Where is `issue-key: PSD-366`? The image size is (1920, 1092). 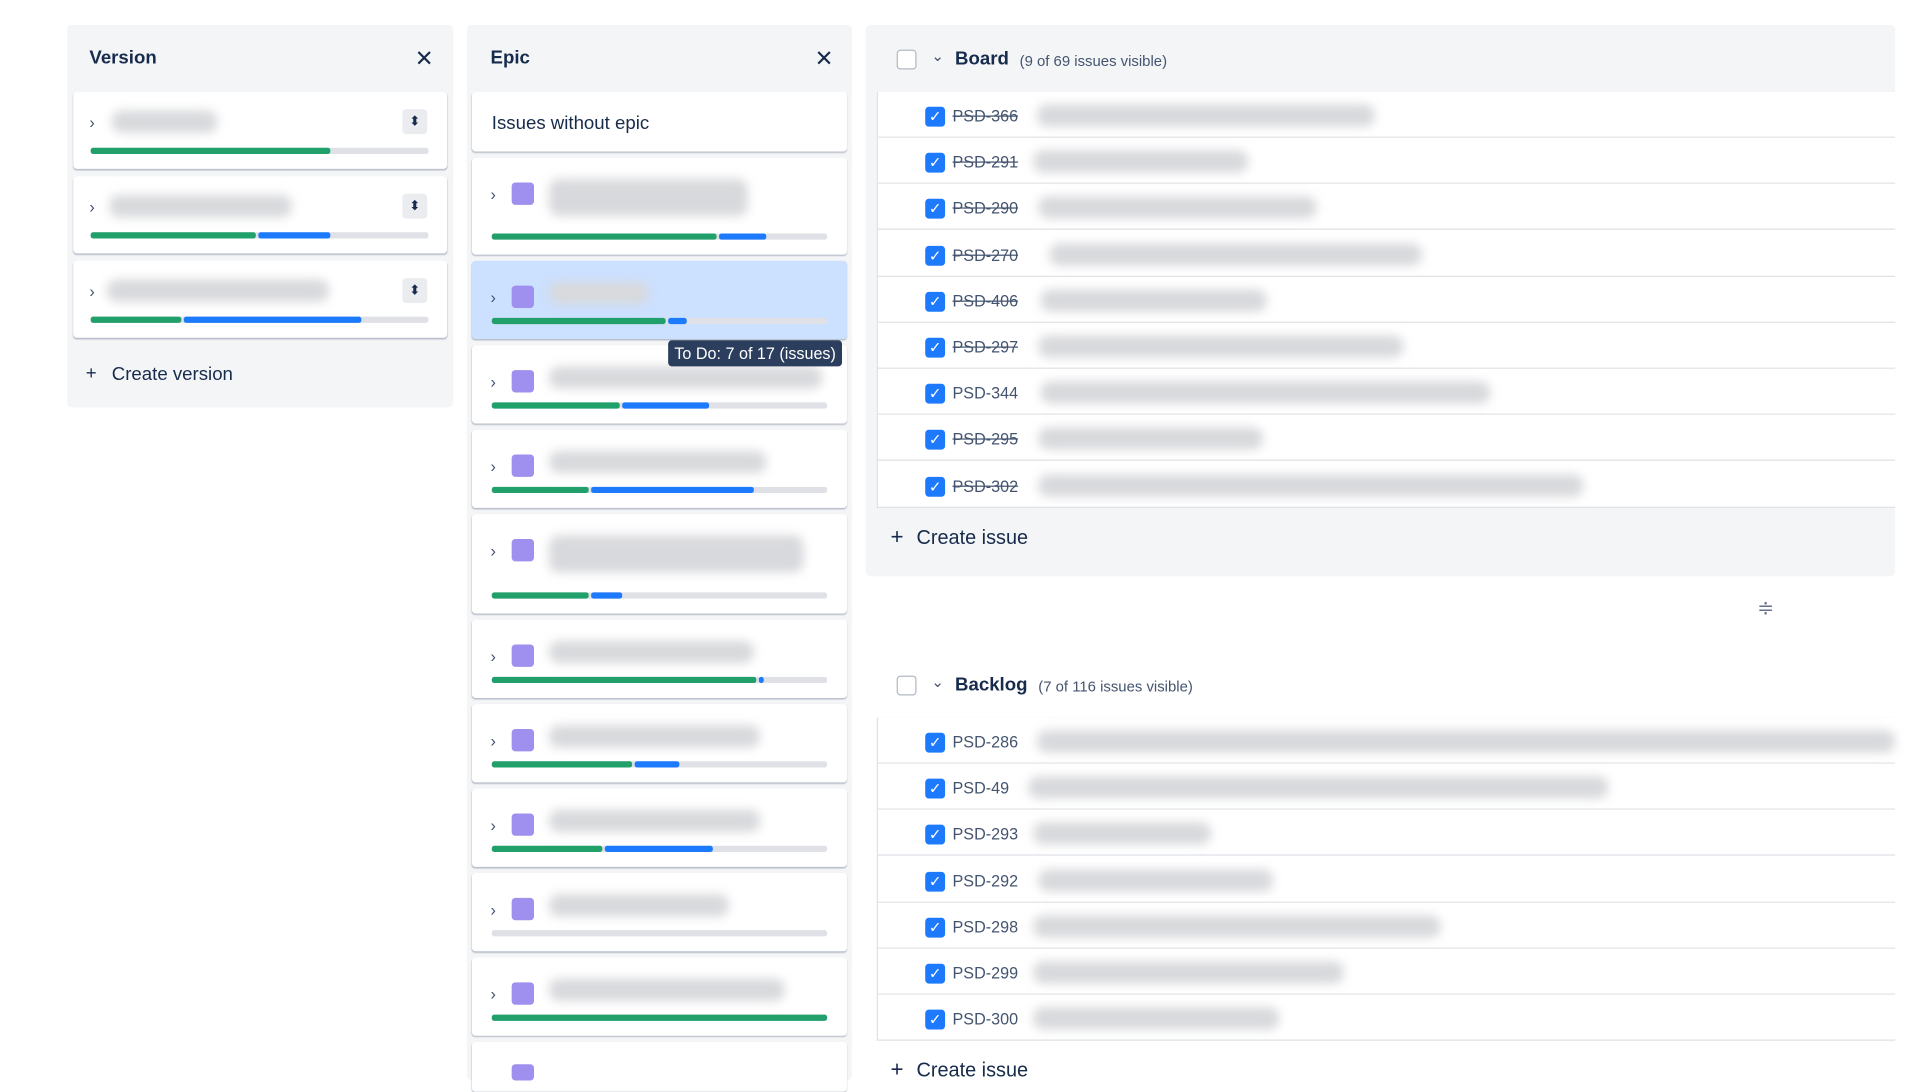
issue-key: PSD-366 is located at coordinates (985, 116).